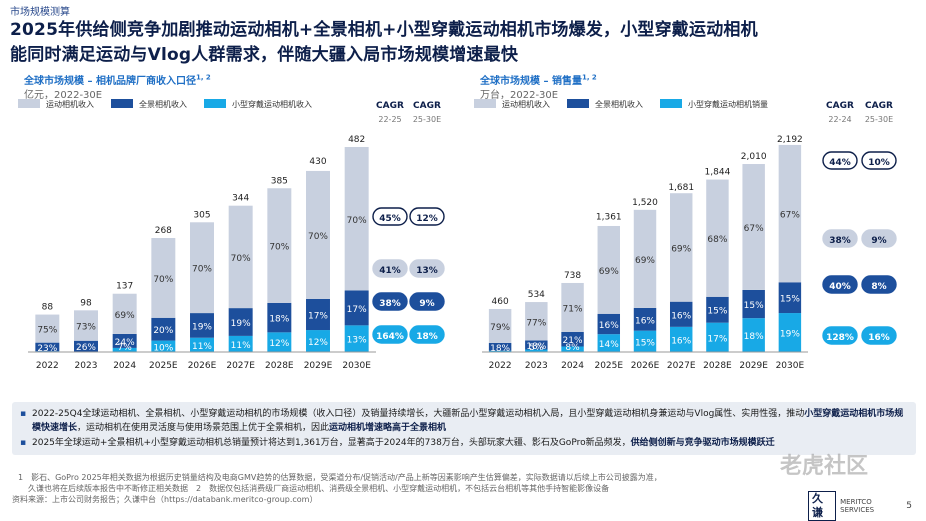 This screenshot has width=926, height=521. What do you see at coordinates (86, 303) in the screenshot?
I see `total-label: 98` at bounding box center [86, 303].